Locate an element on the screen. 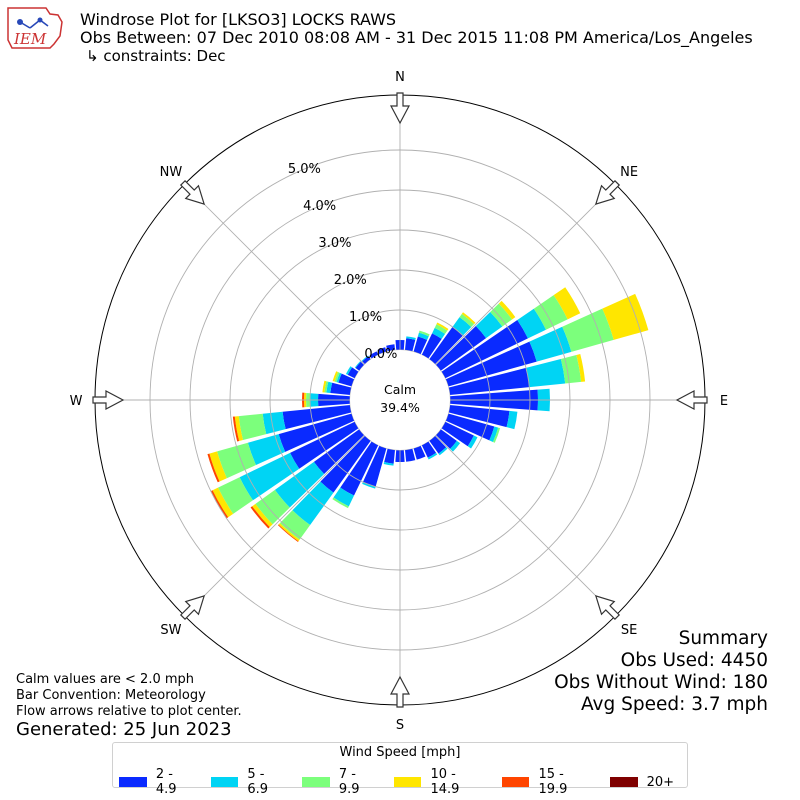  compass-label-n: N is located at coordinates (400, 77).